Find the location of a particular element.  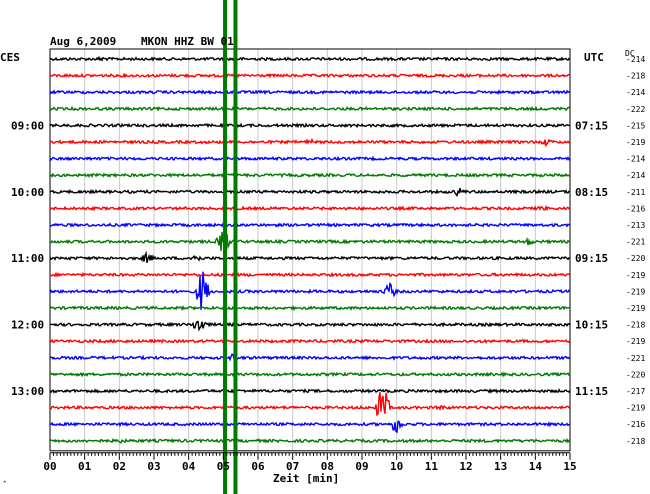

right-hour-labels: 07:15 08:15 09:15 10:15 11:15 is located at coordinates (591, 258).